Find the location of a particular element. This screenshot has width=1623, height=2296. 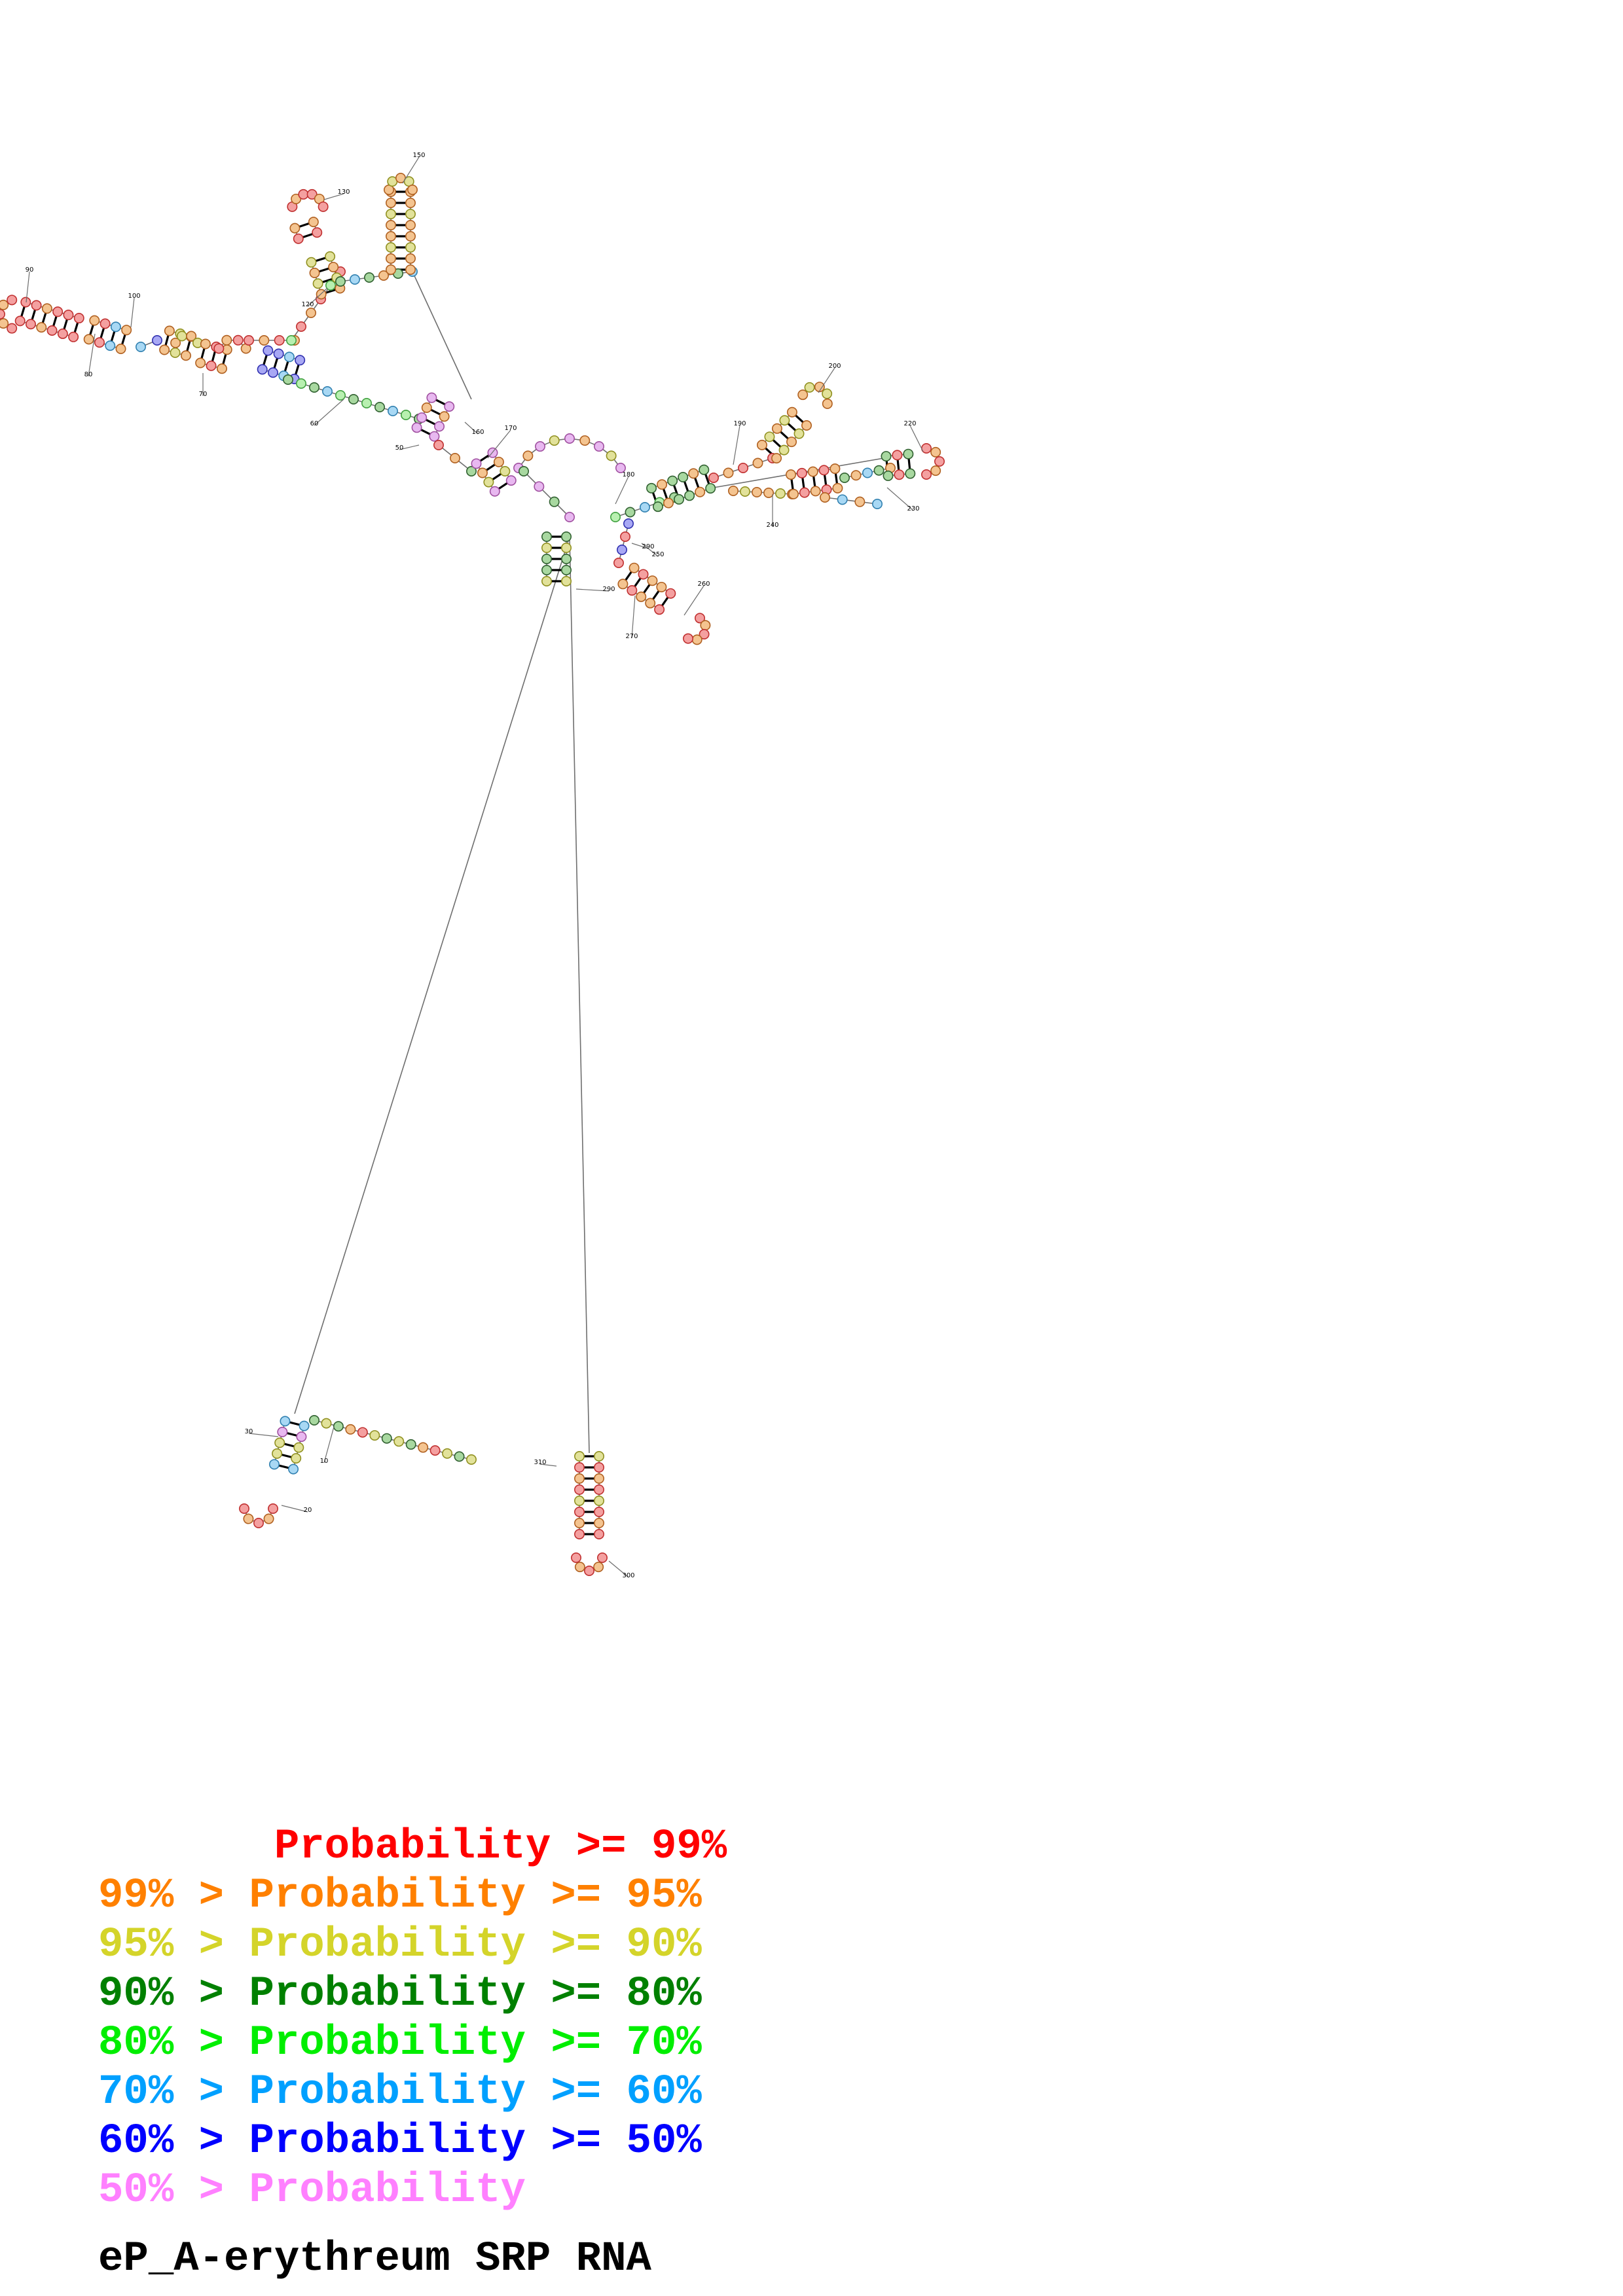

position-label: 180 is located at coordinates (628, 474).